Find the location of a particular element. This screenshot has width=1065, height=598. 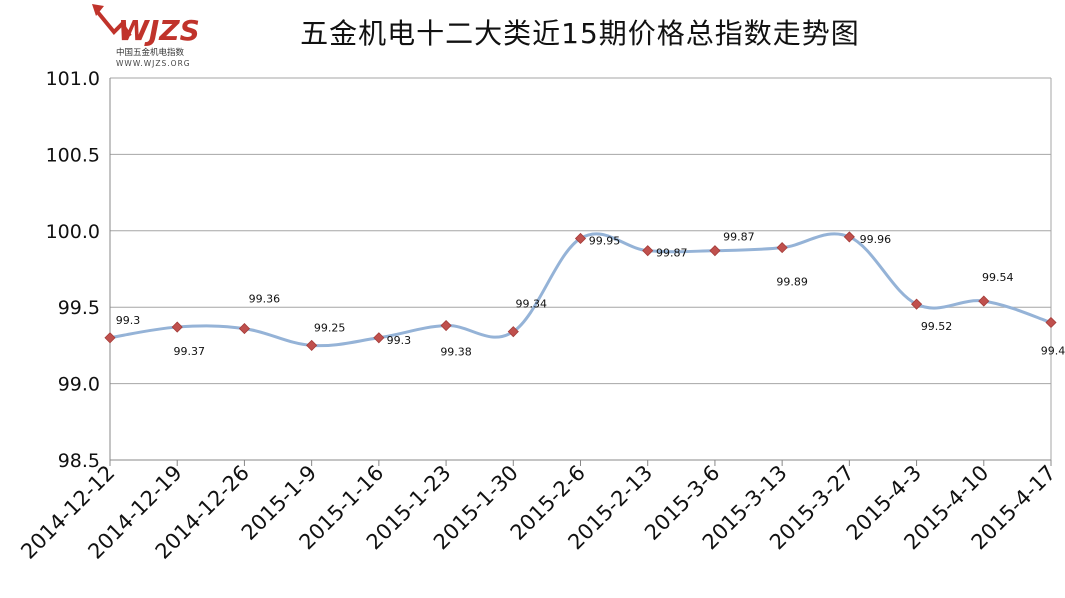

logo-mark: WJZS is located at coordinates (159, 30).